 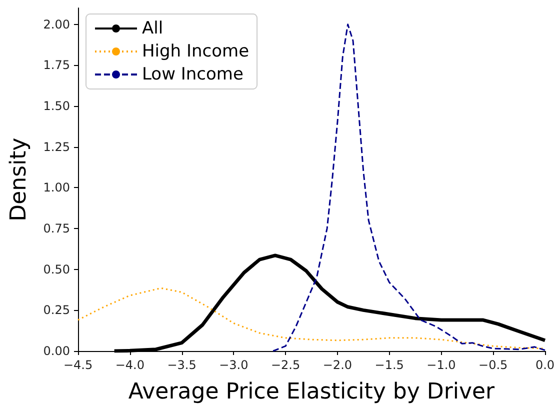 What do you see at coordinates (337, 365) in the screenshot?
I see `x-tick-label: −2.0` at bounding box center [337, 365].